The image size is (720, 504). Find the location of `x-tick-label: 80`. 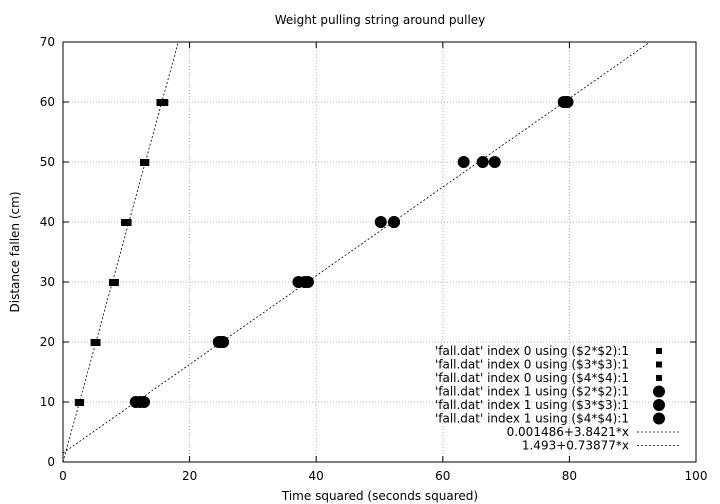

x-tick-label: 80 is located at coordinates (569, 476).